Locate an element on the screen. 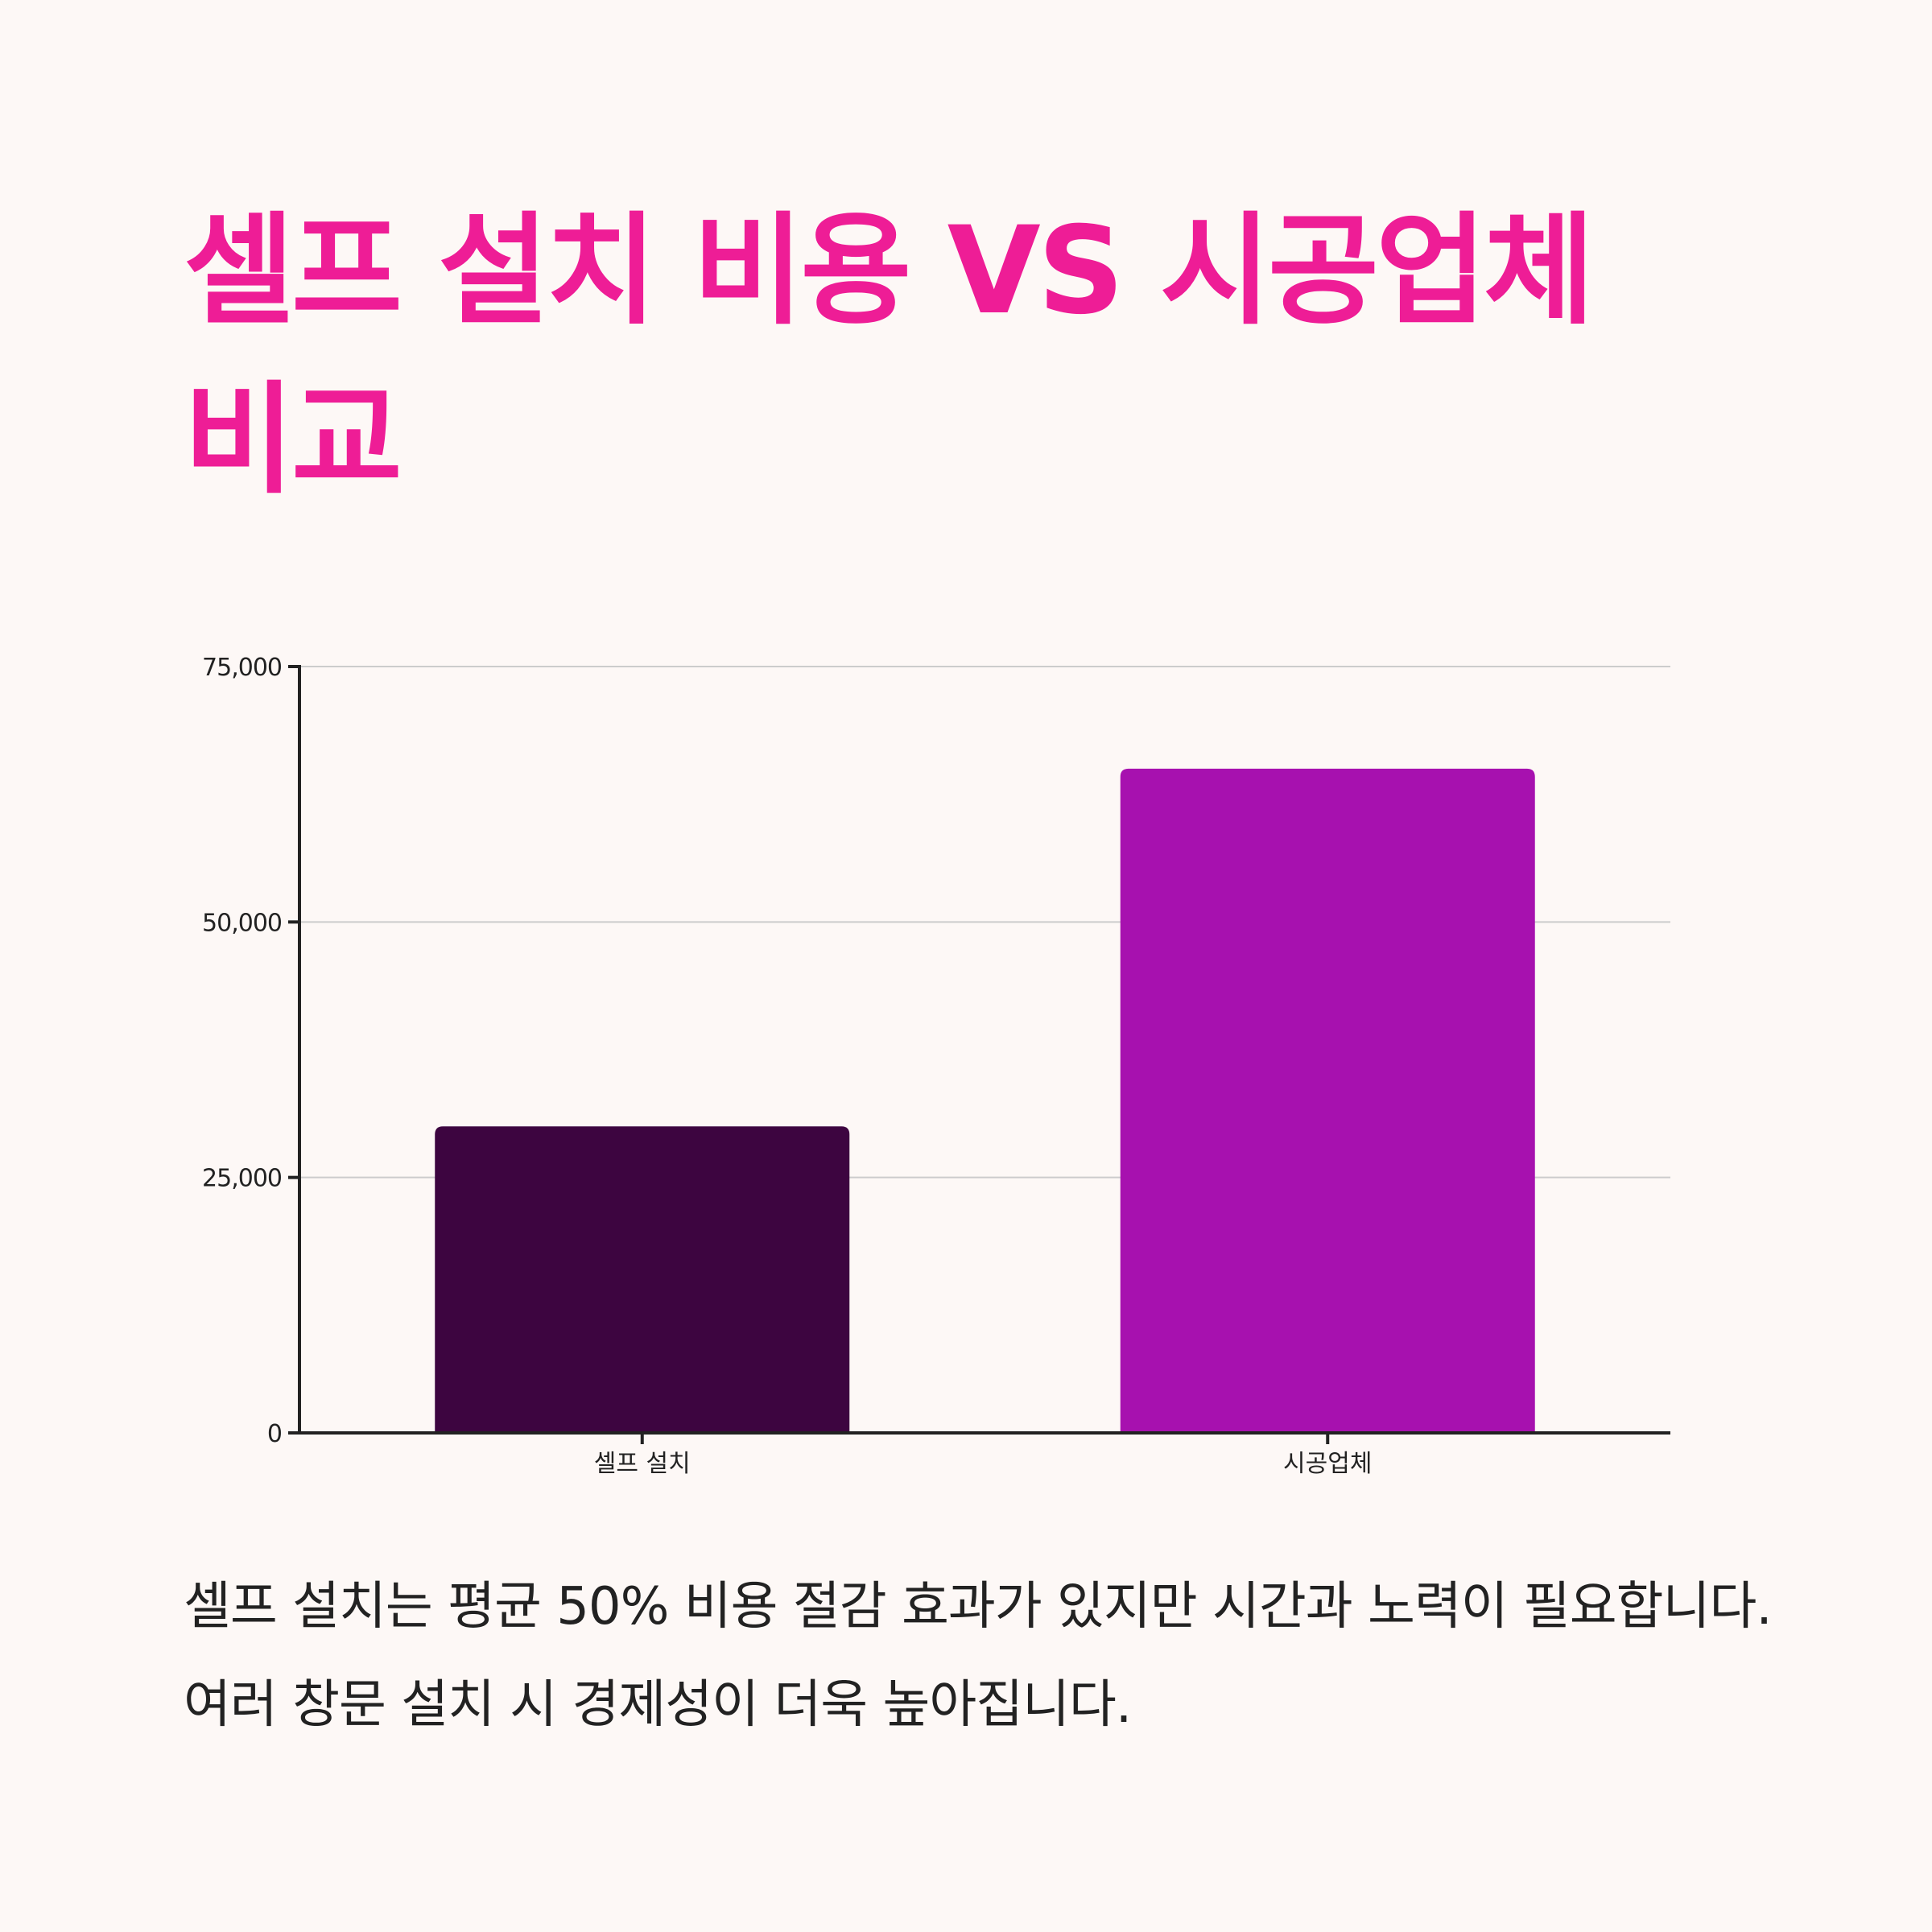 Image resolution: width=1932 pixels, height=1932 pixels. y-tick-label: 50,000 is located at coordinates (242, 923).